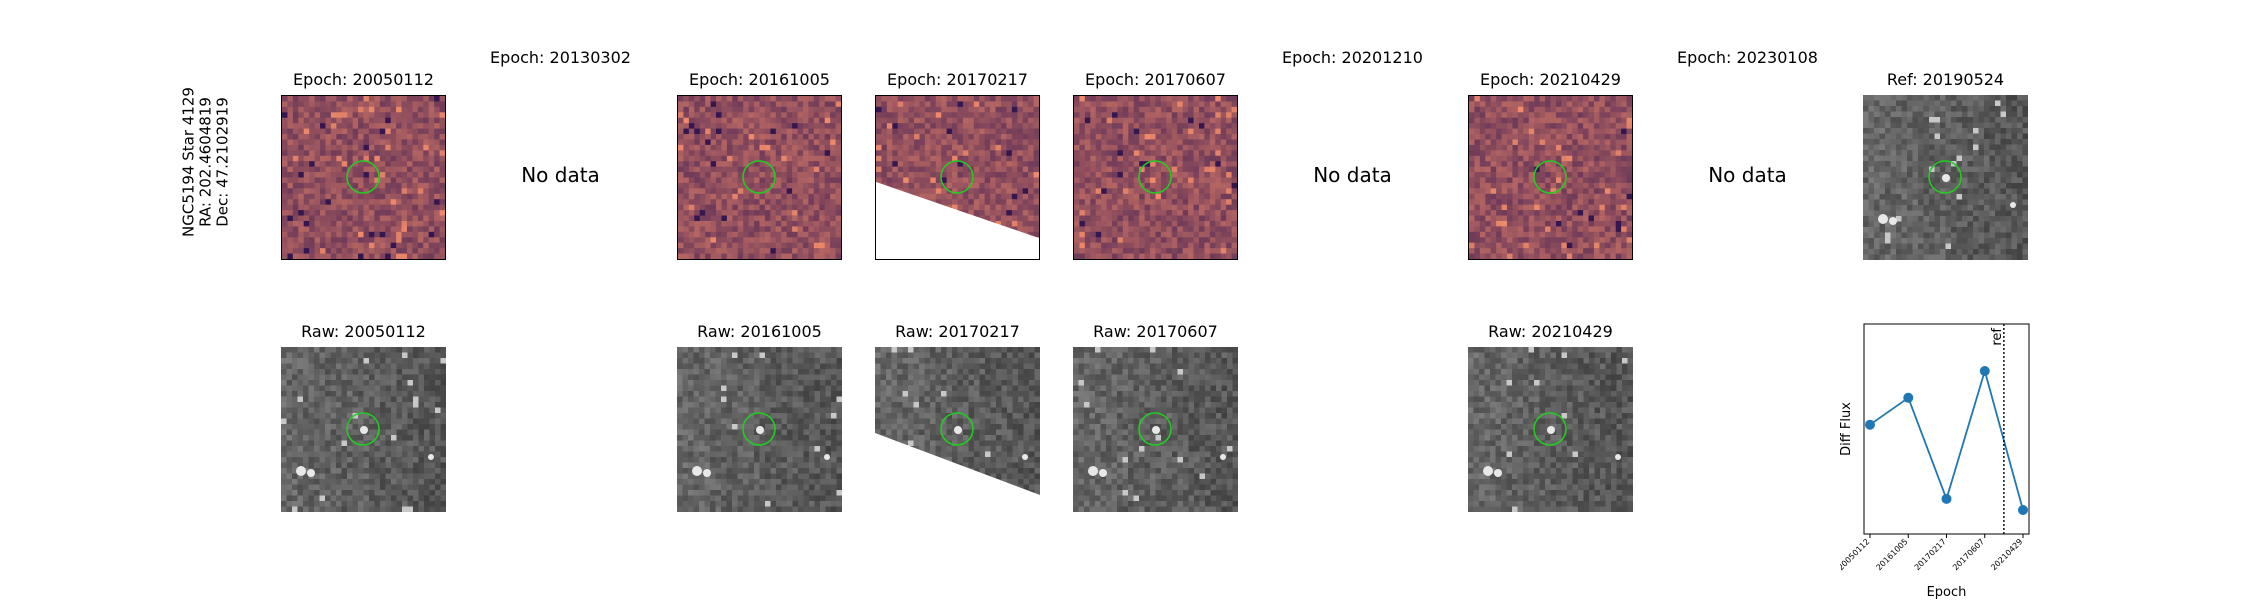  I want to click on diff-title-5: Epoch: 20170607, so click(1155, 79).